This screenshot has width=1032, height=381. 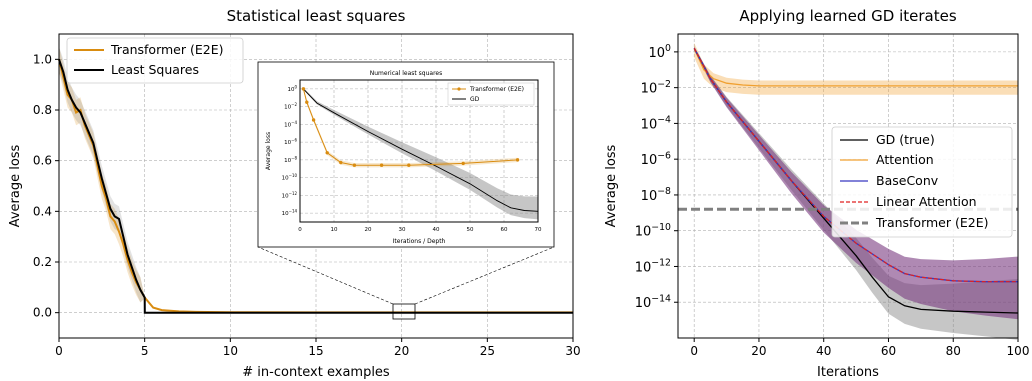 I want to click on left-y-tick-label: 0.0, so click(x=42, y=313).